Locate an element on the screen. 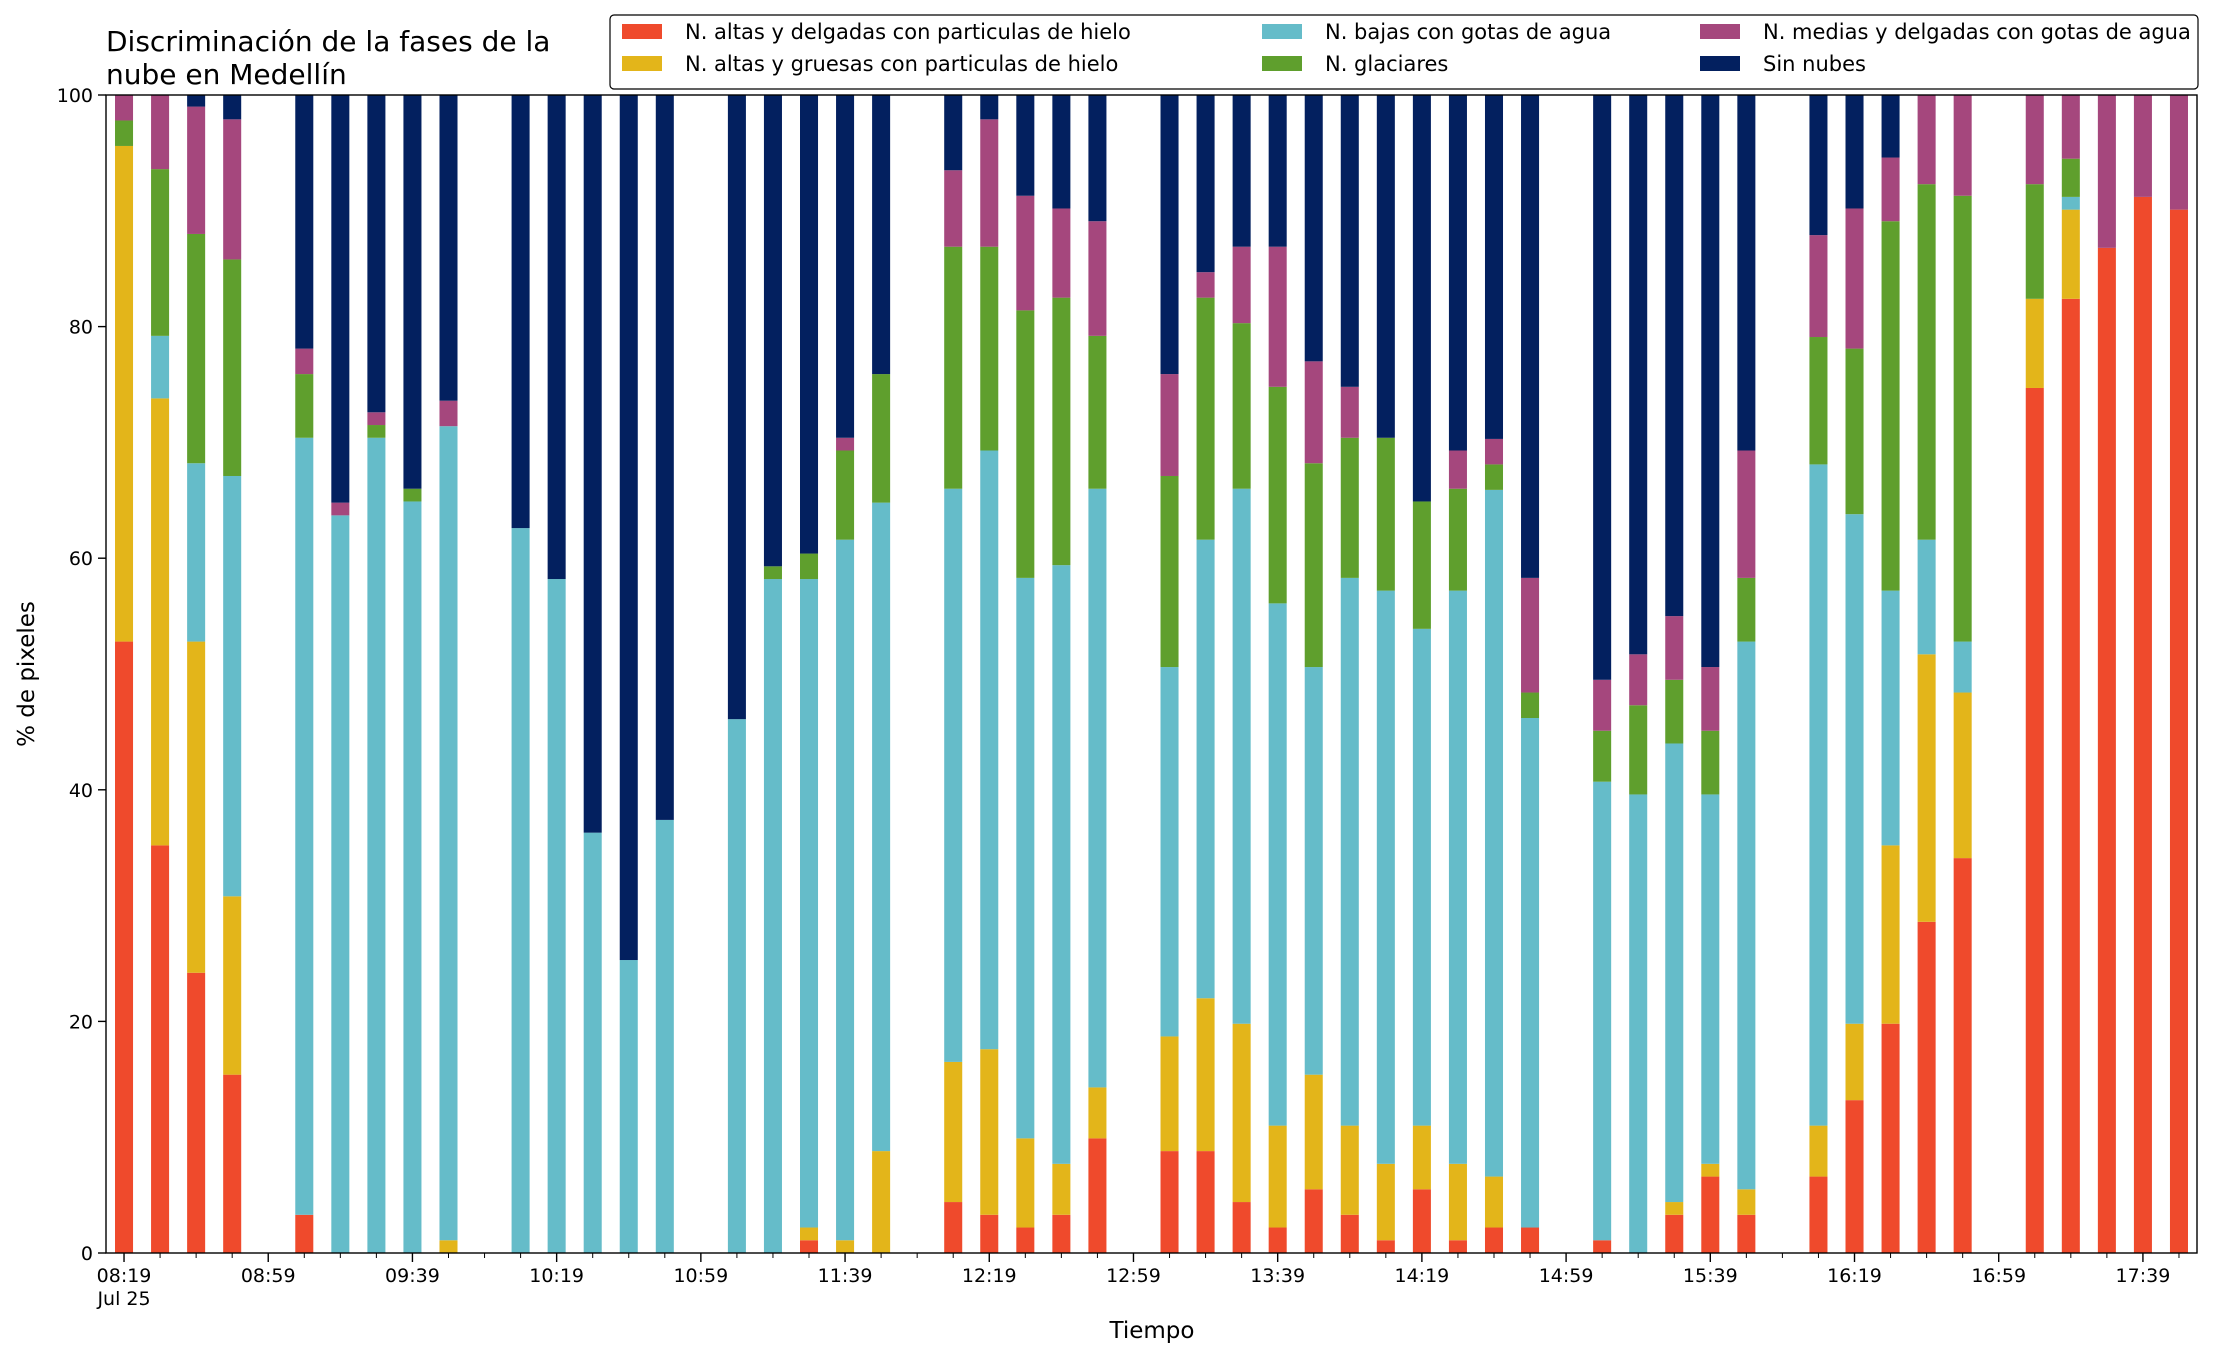 The height and width of the screenshot is (1355, 2216). bar-segment-1439-s0 is located at coordinates (1494, 1240).